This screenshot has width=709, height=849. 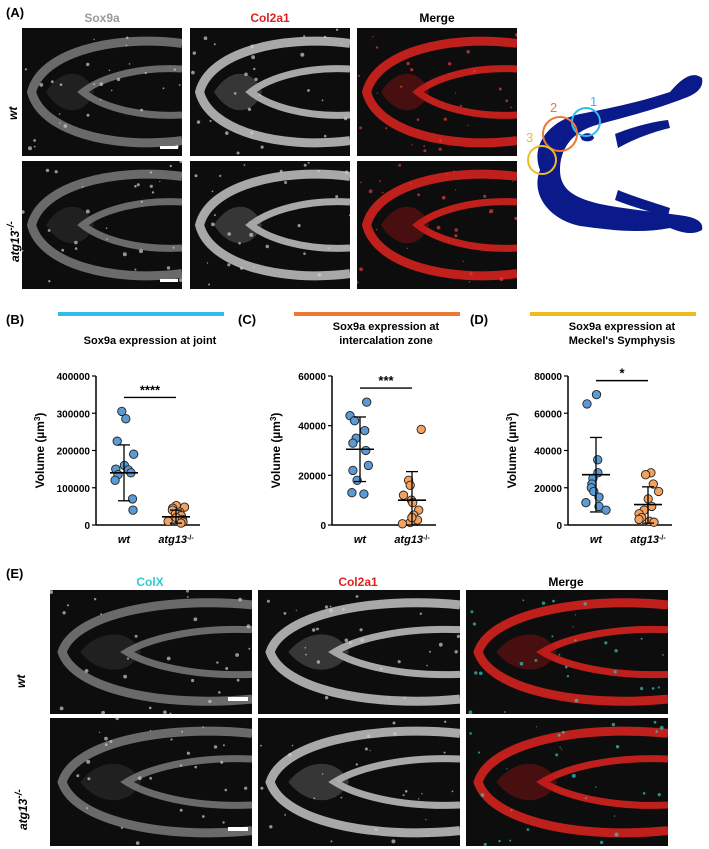 I want to click on y-tick-label: 100000, so click(x=74, y=489).